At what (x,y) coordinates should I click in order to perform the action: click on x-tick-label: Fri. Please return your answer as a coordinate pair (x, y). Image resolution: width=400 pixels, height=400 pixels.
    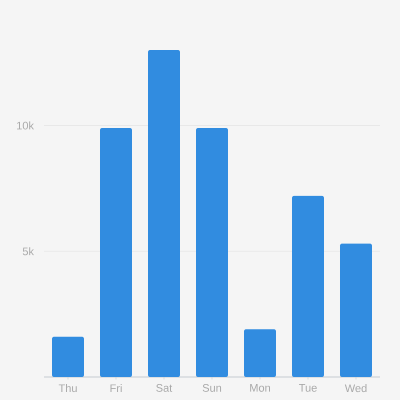
    Looking at the image, I should click on (116, 388).